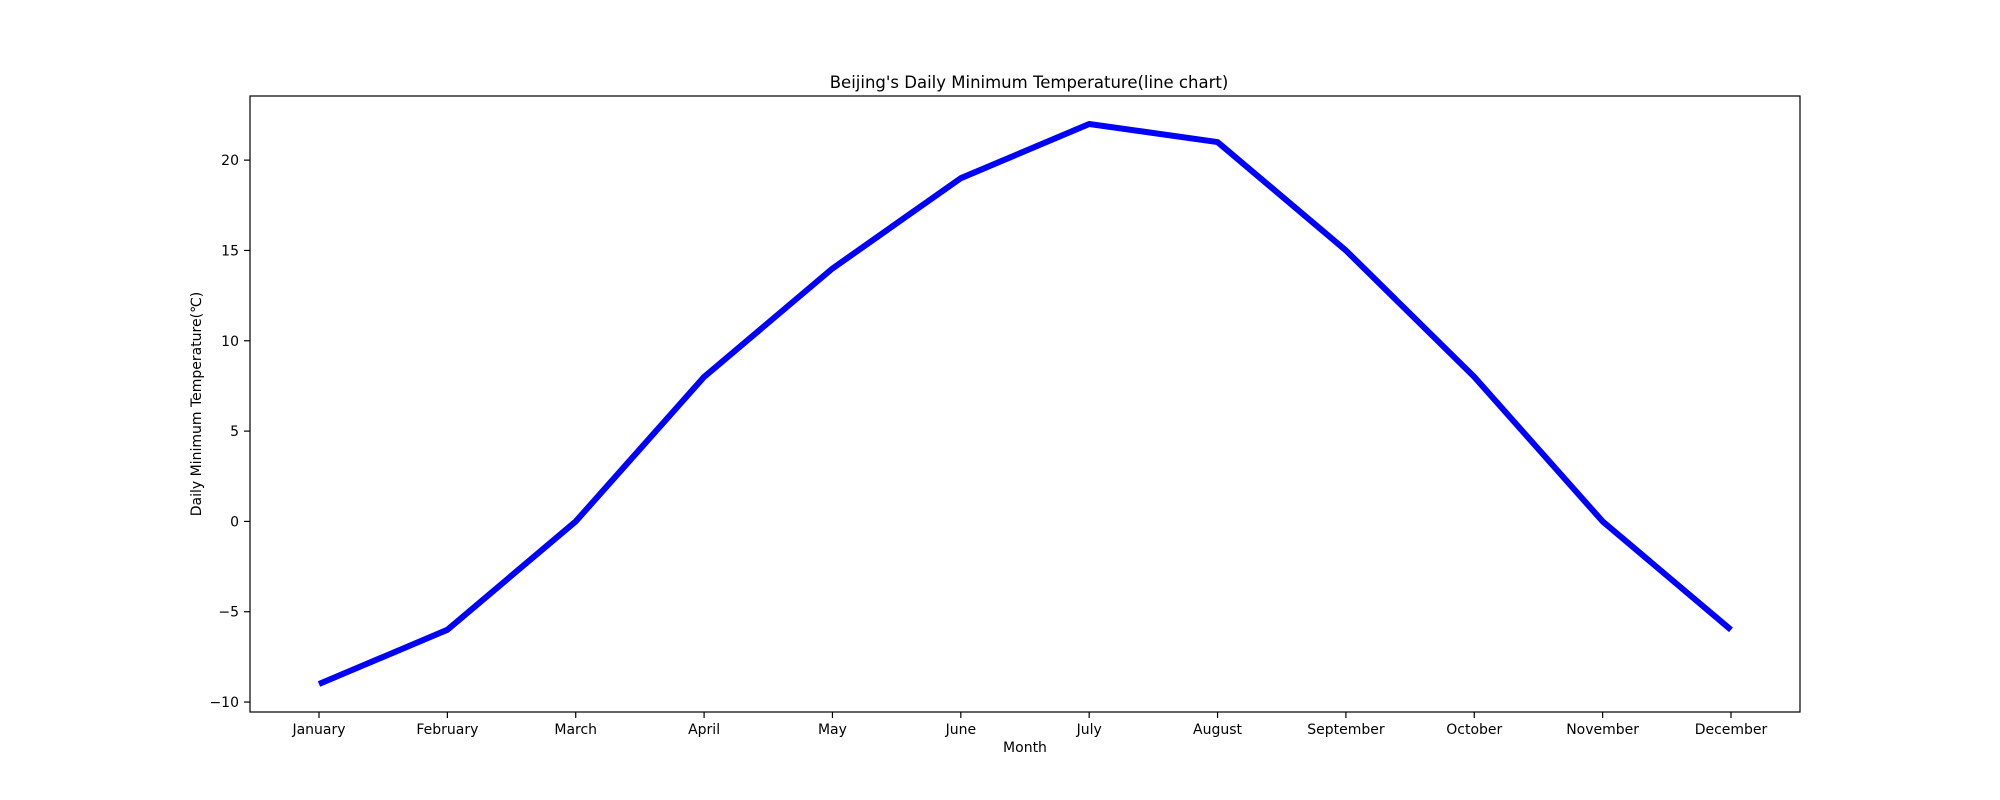  What do you see at coordinates (230, 342) in the screenshot?
I see `y-tick-label: 10` at bounding box center [230, 342].